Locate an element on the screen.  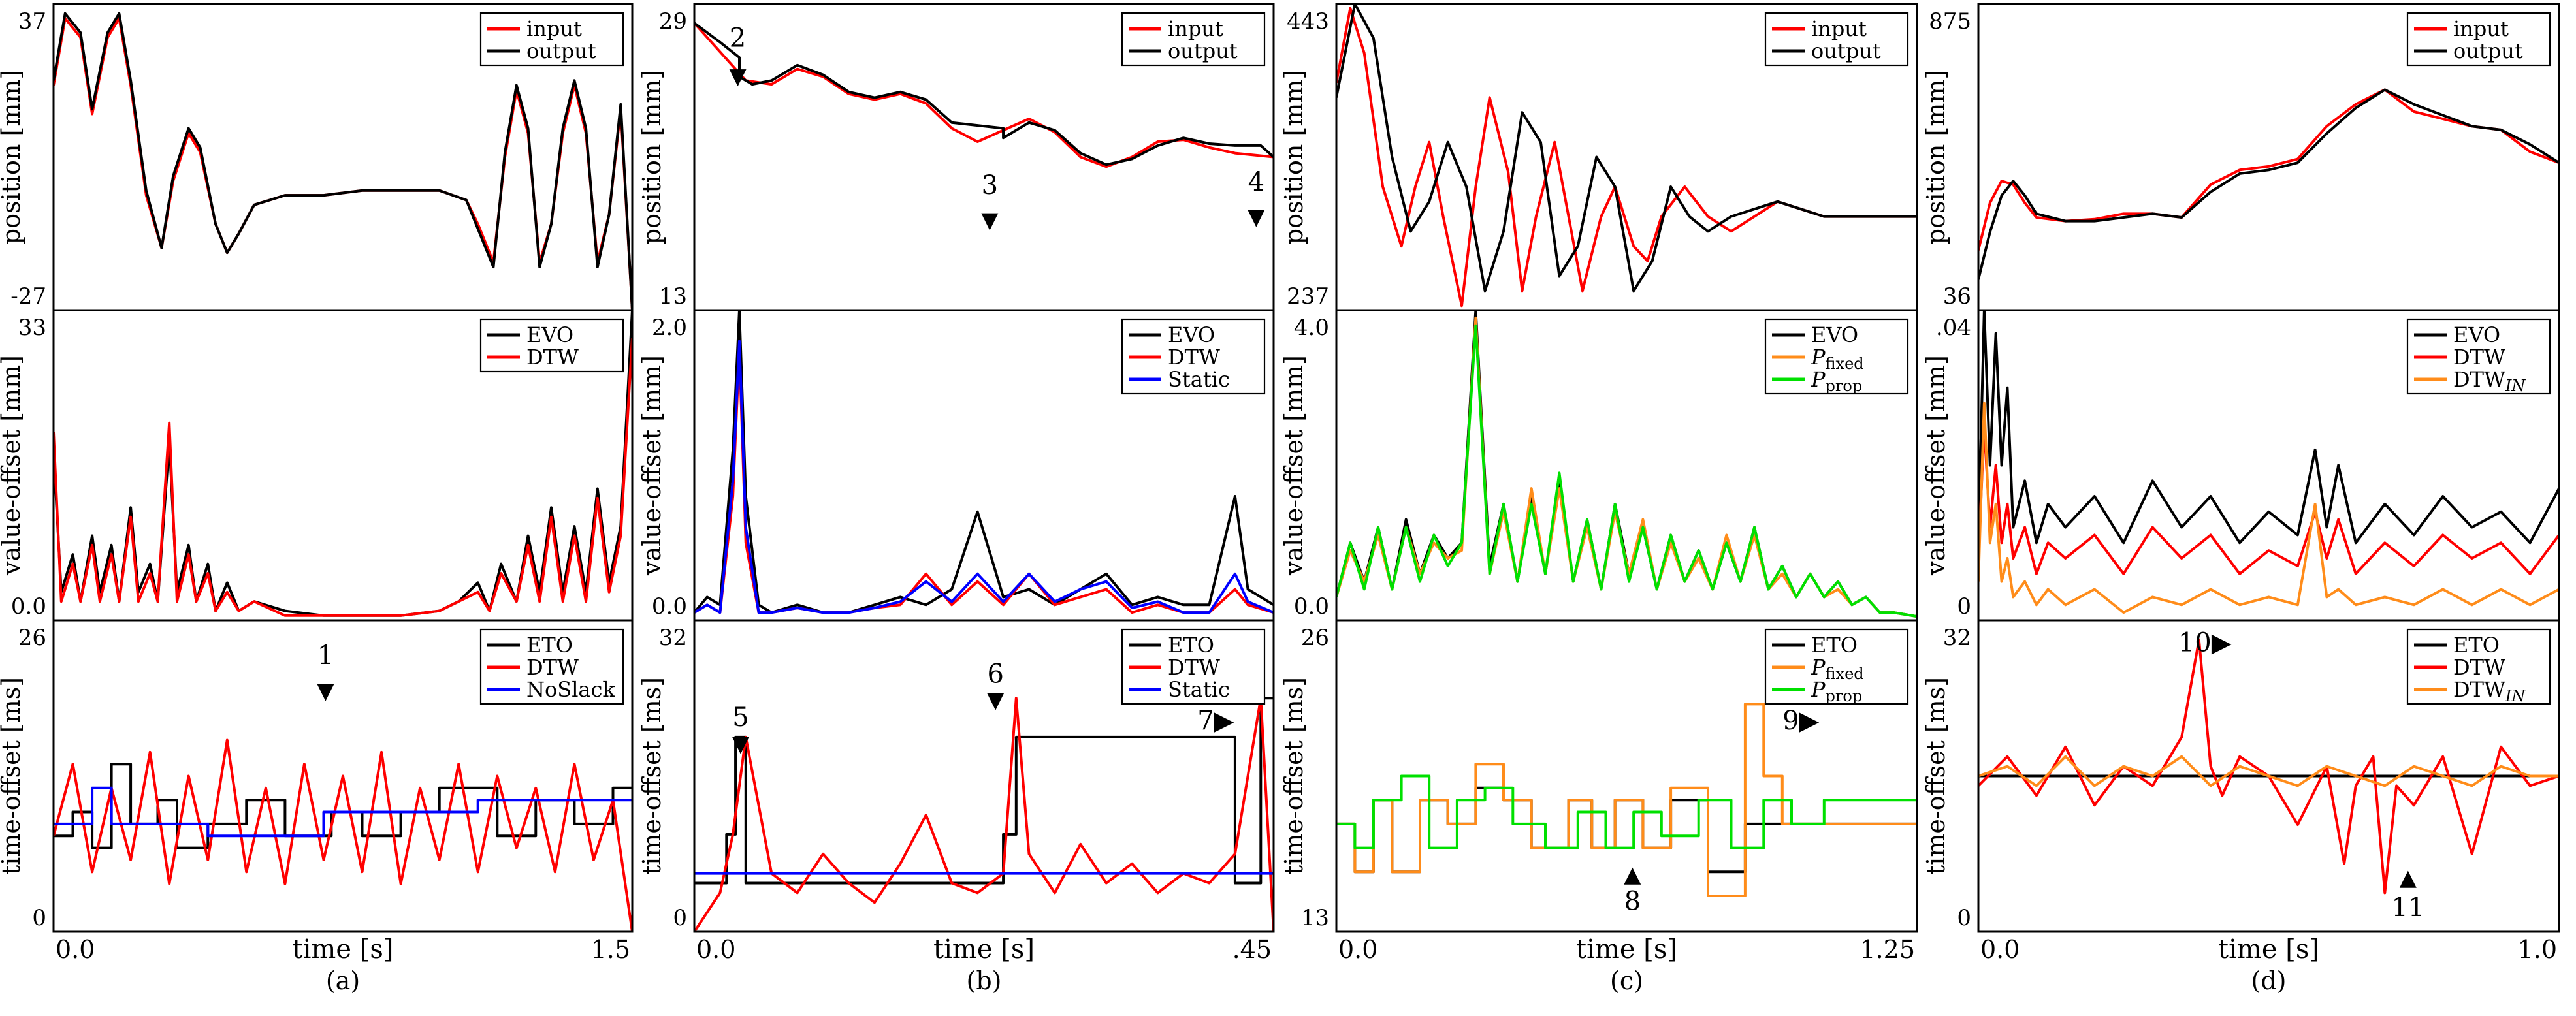
plot-frame is located at coordinates (2268, 776).